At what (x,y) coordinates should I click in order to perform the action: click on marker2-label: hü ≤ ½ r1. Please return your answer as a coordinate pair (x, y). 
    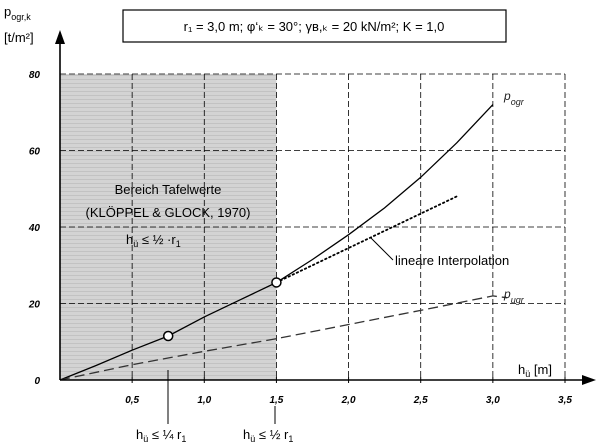
    Looking at the image, I should click on (268, 435).